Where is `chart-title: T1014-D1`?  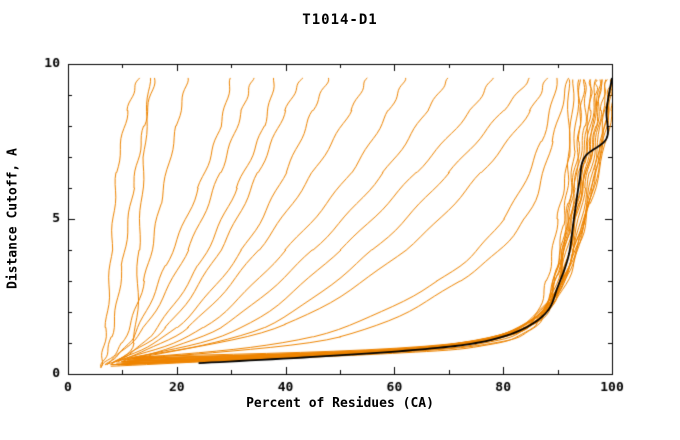 chart-title: T1014-D1 is located at coordinates (340, 20).